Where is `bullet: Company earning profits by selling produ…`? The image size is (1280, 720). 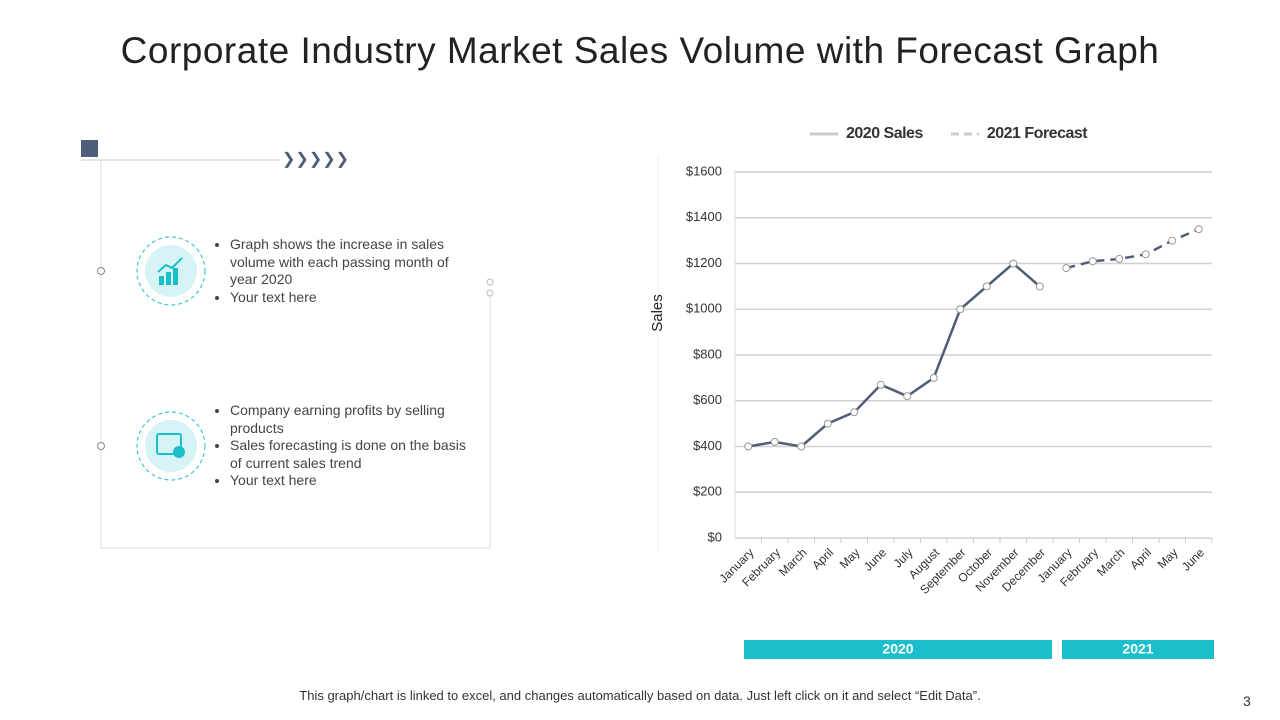 bullet: Company earning profits by selling produ… is located at coordinates (351, 419).